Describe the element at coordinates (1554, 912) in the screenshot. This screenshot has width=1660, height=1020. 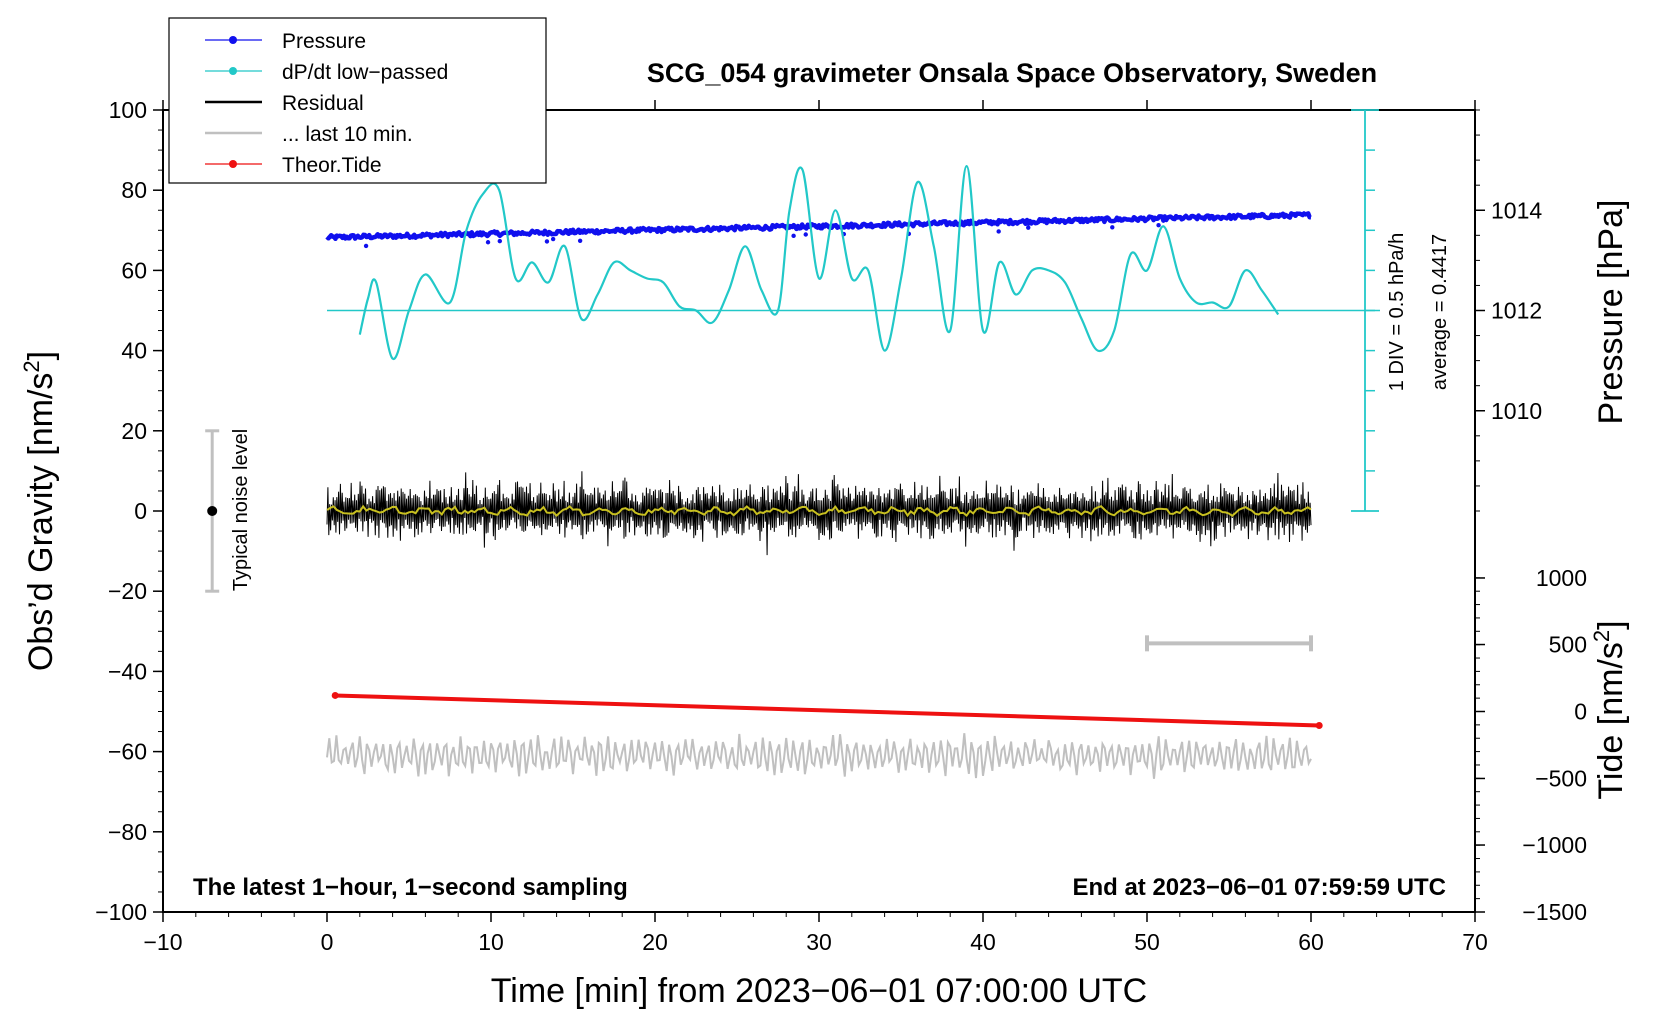
I see `tide-tick-label: −1500` at that location.